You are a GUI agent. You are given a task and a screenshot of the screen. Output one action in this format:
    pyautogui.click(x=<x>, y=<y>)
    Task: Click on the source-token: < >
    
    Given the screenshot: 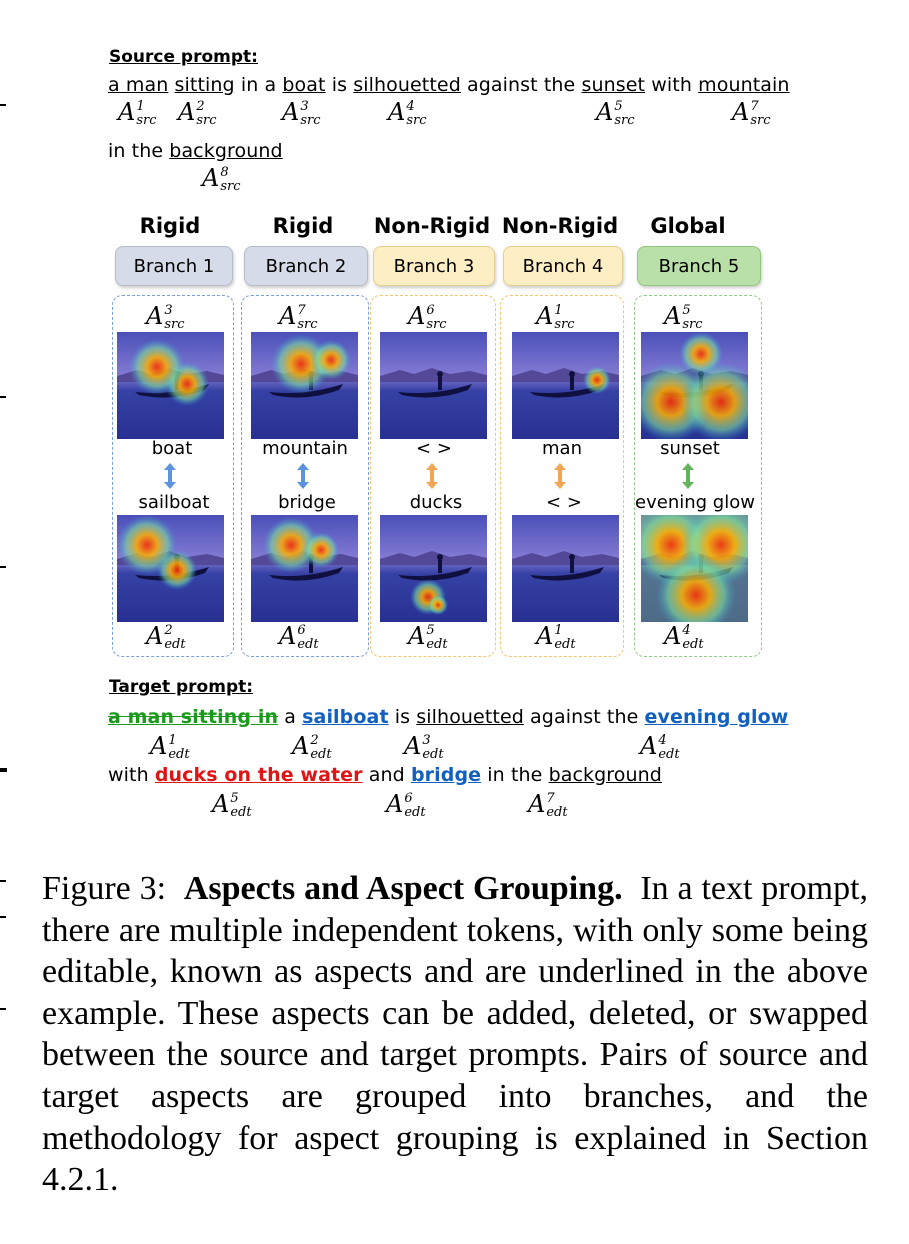 What is the action you would take?
    pyautogui.click(x=434, y=448)
    